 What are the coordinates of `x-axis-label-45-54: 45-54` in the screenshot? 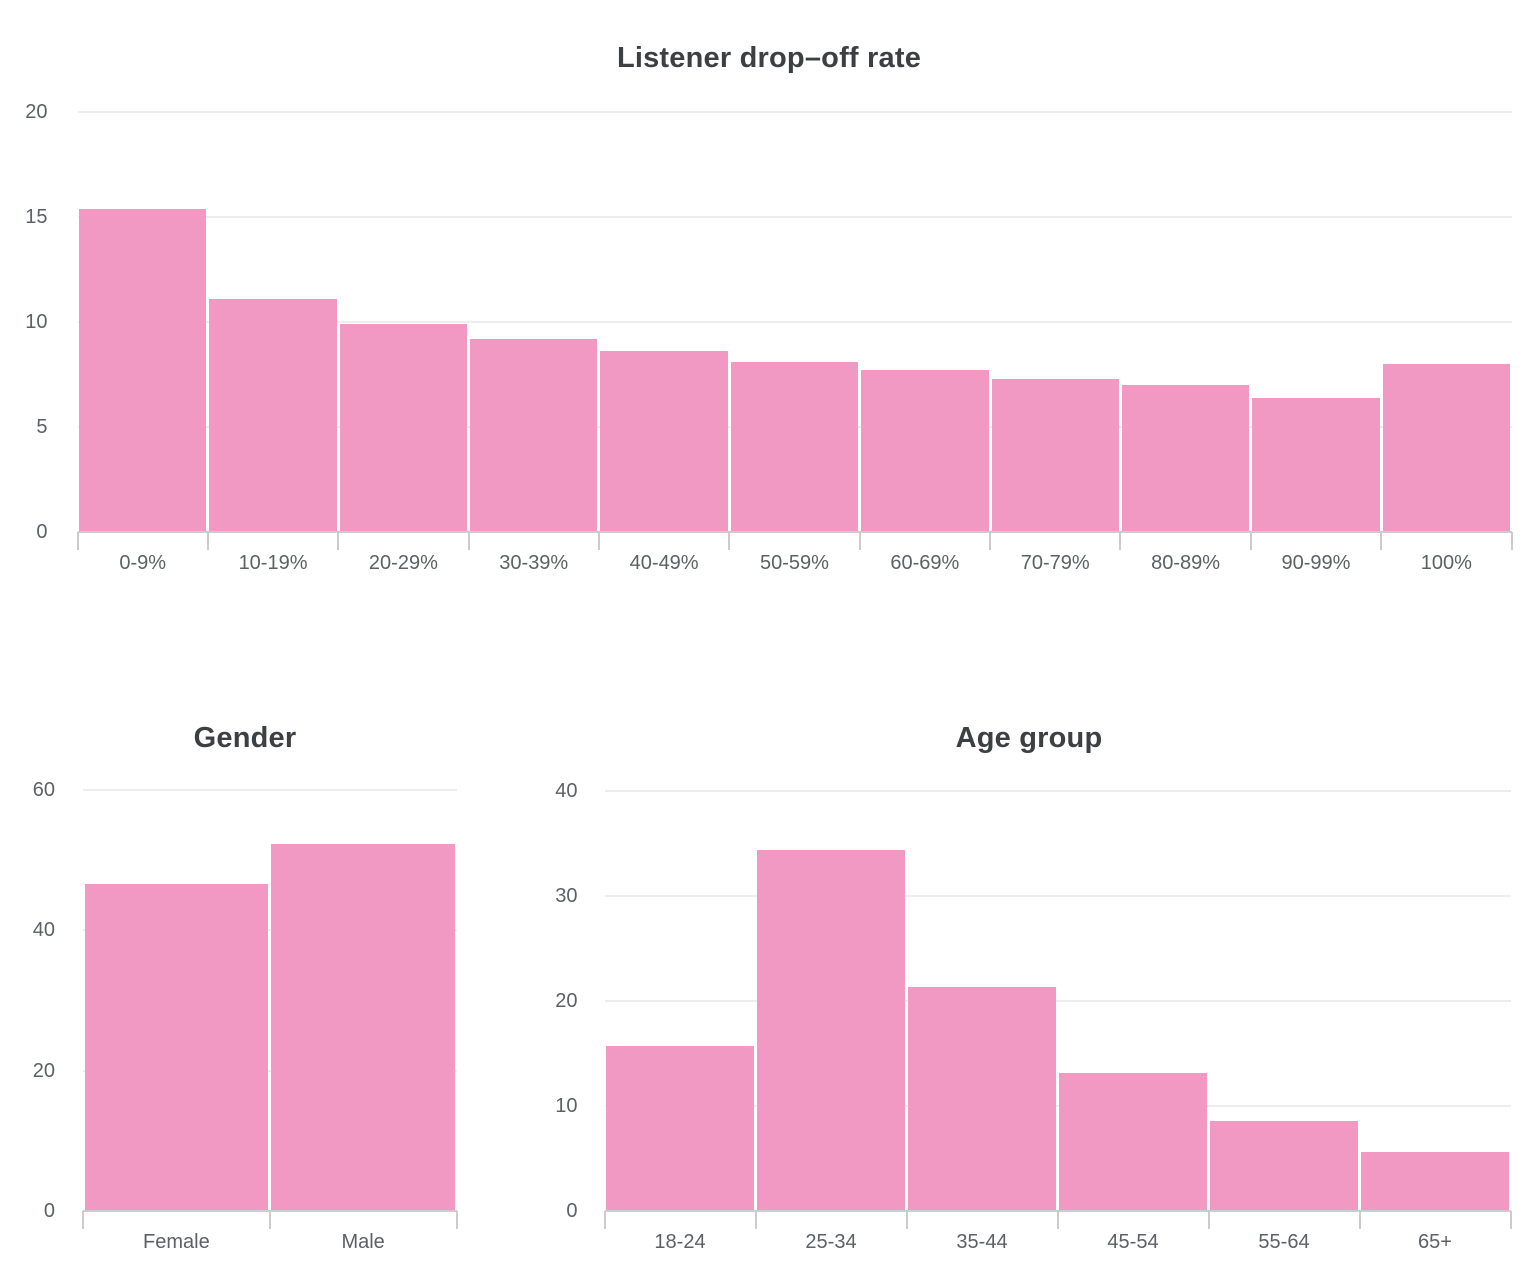 It's located at (1133, 1242).